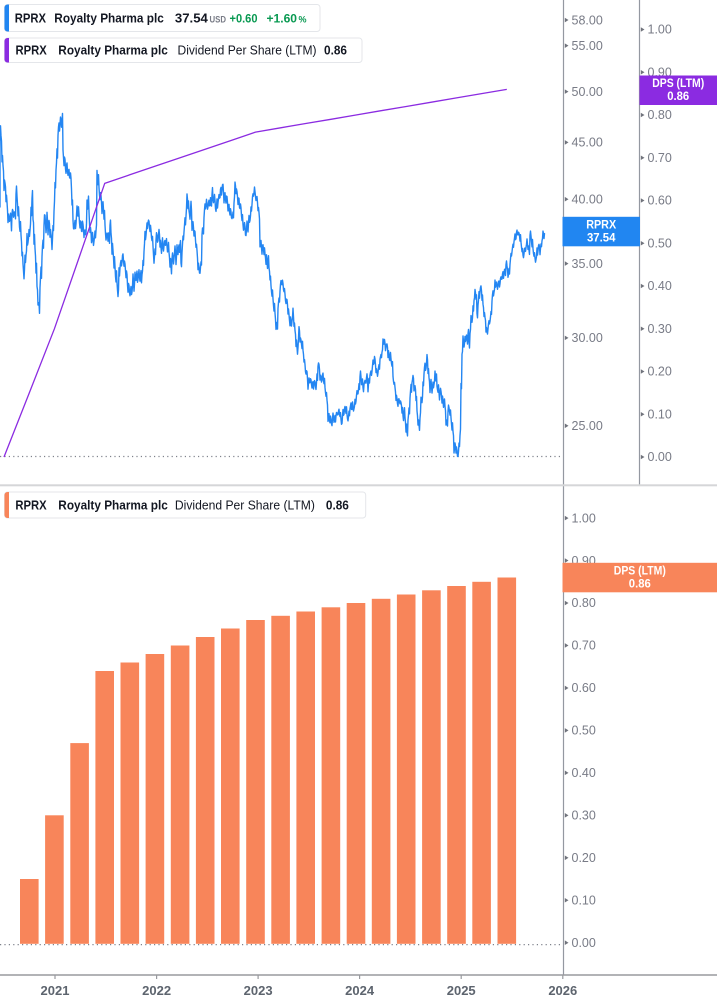 The height and width of the screenshot is (1005, 717). I want to click on svg-text: 58.00, so click(587, 20).